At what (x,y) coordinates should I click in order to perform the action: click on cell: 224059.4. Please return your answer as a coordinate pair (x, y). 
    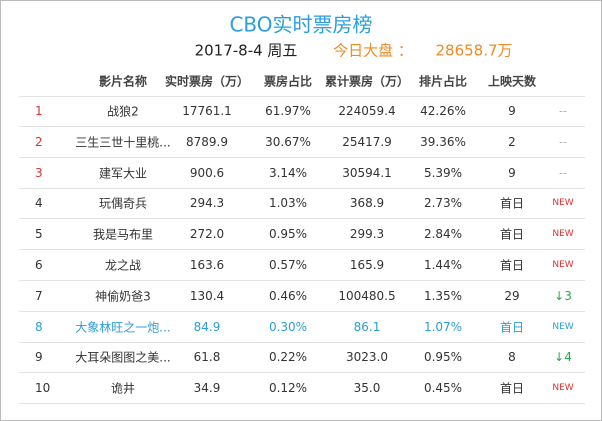
    Looking at the image, I should click on (367, 111).